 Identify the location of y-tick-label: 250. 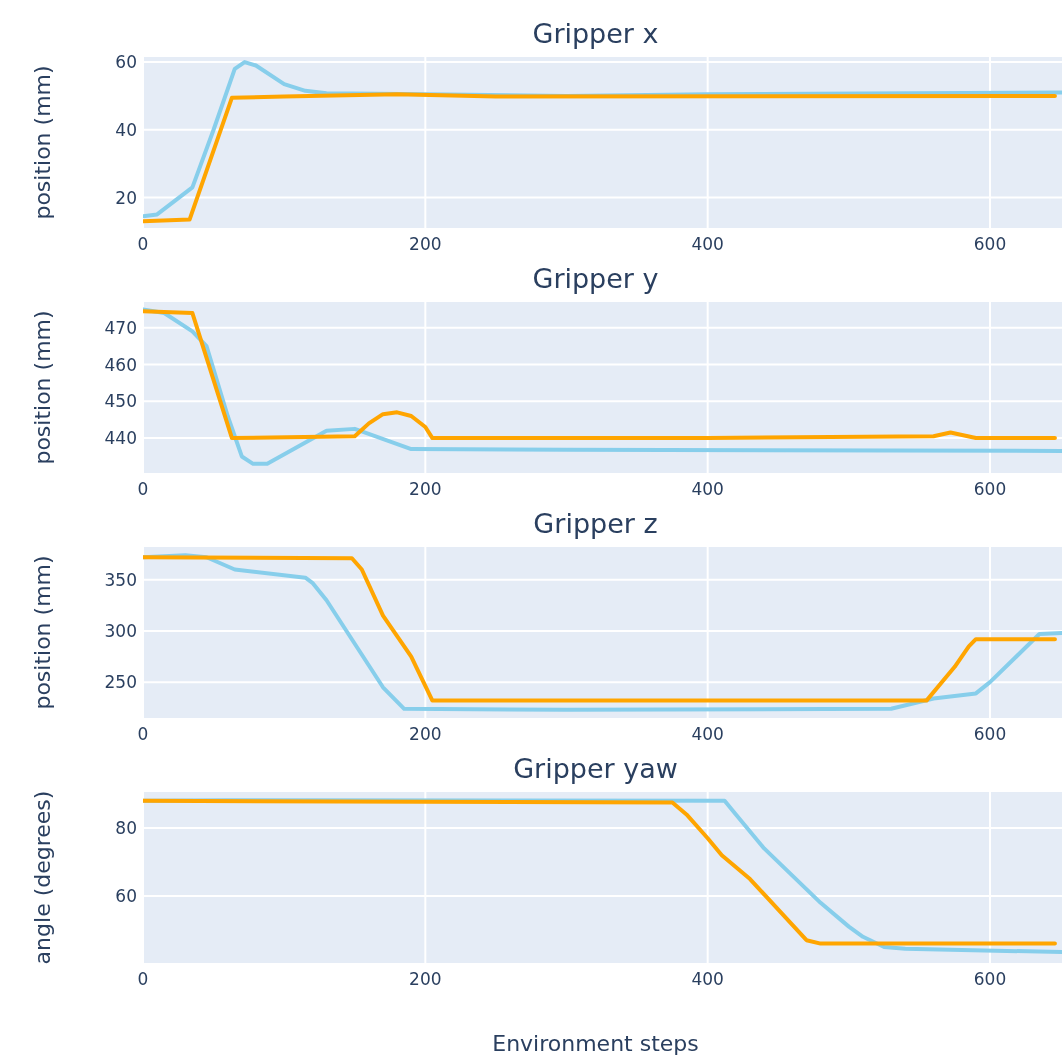
(120, 682).